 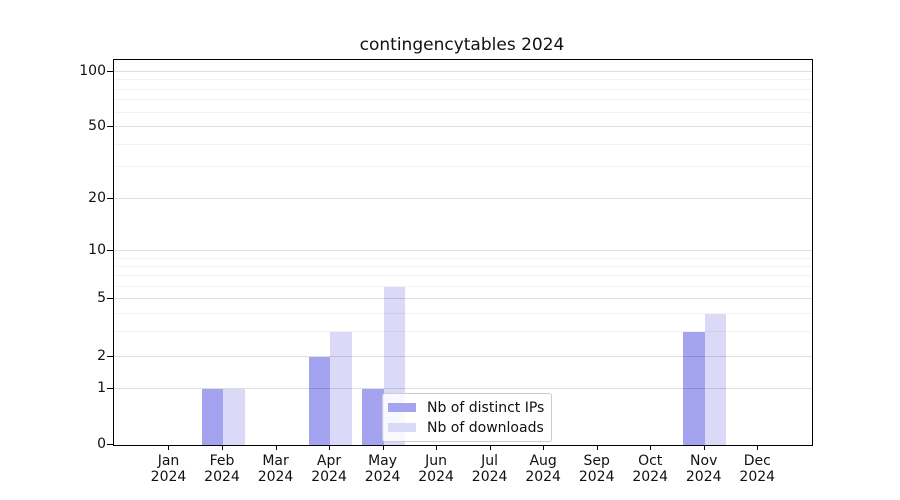 What do you see at coordinates (212, 416) in the screenshot?
I see `bar-feb-distinct-ips` at bounding box center [212, 416].